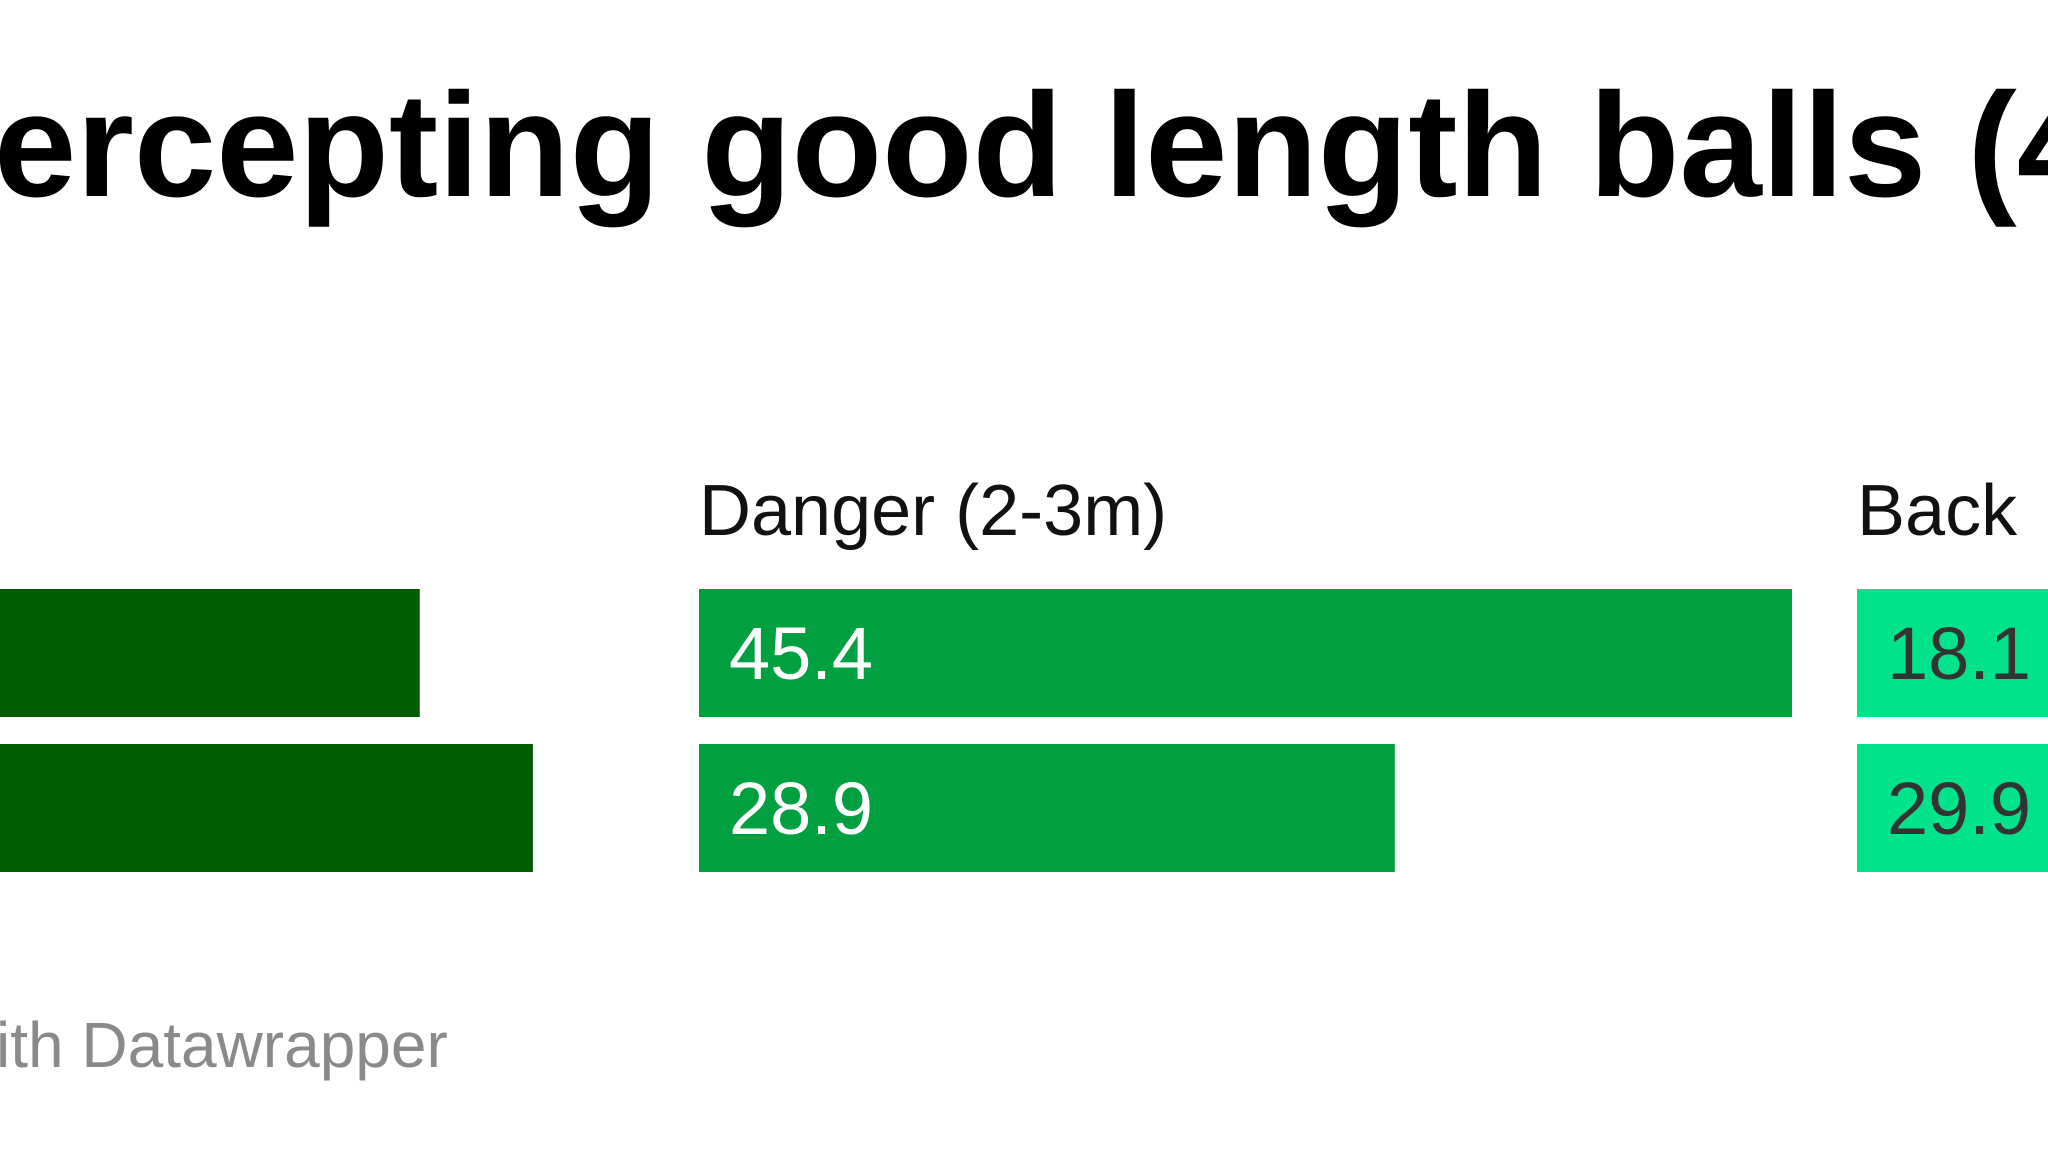 This screenshot has height=1152, width=2048. Describe the element at coordinates (933, 511) in the screenshot. I see `series-header: Danger (2-3m)` at that location.